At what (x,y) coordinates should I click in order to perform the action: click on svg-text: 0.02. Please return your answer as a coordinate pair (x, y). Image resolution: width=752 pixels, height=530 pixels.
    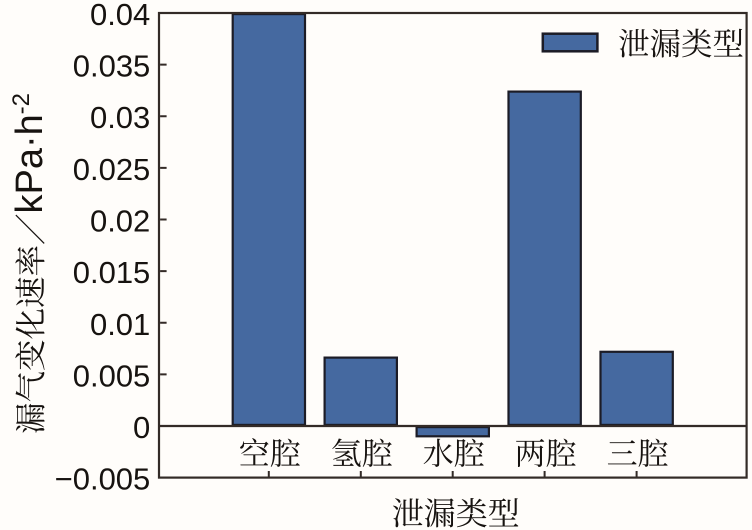
    Looking at the image, I should click on (120, 221).